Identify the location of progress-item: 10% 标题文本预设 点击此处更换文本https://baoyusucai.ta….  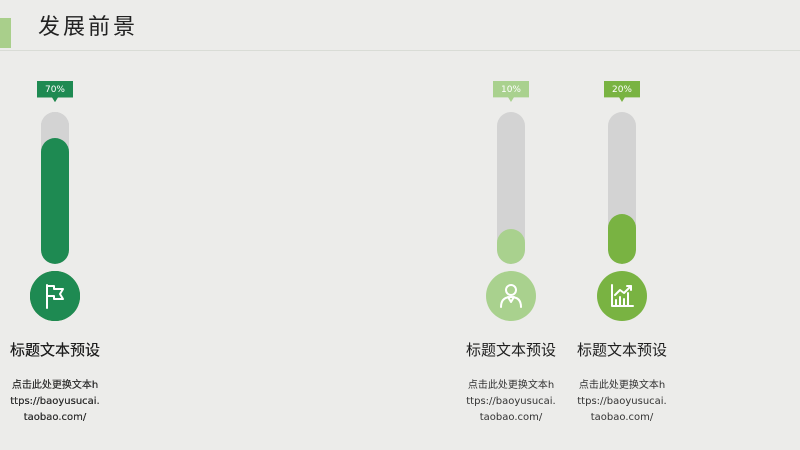
(511, 264).